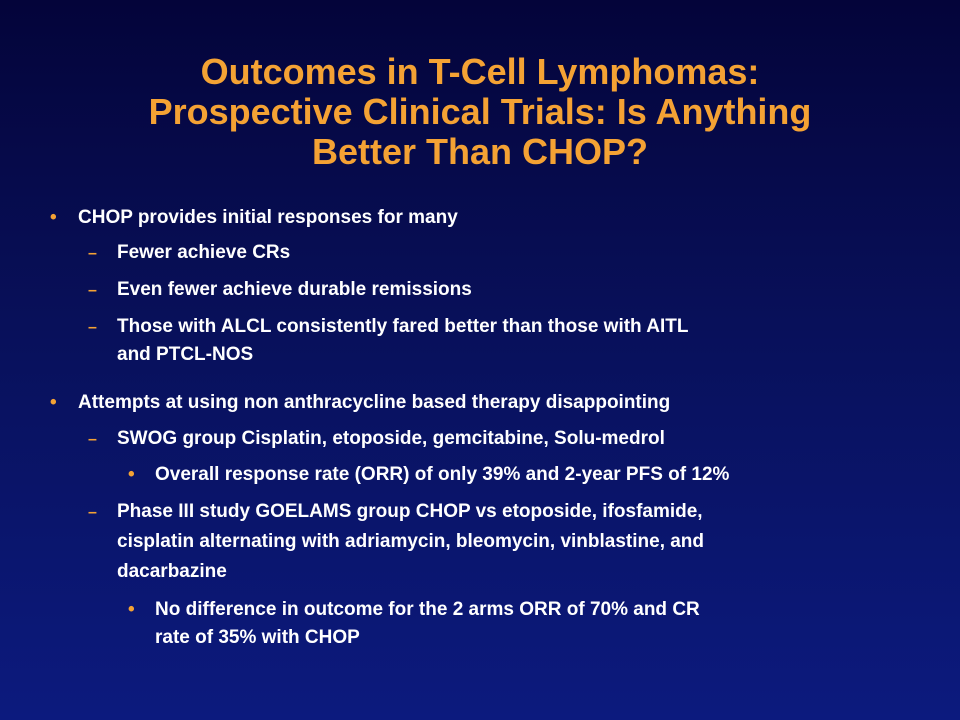  I want to click on title-line: Outcomes in T-Cell Lymphomas:, so click(480, 71).